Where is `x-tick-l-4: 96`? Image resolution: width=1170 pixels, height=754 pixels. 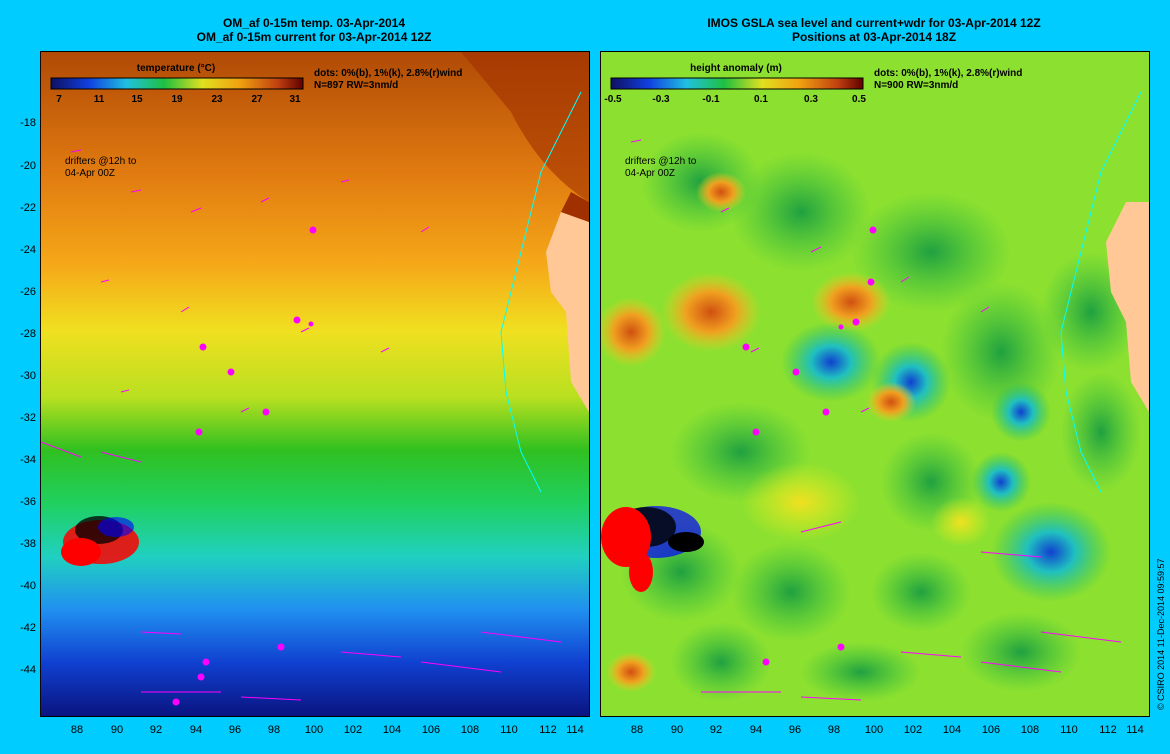
x-tick-l-4: 96 is located at coordinates (235, 730).